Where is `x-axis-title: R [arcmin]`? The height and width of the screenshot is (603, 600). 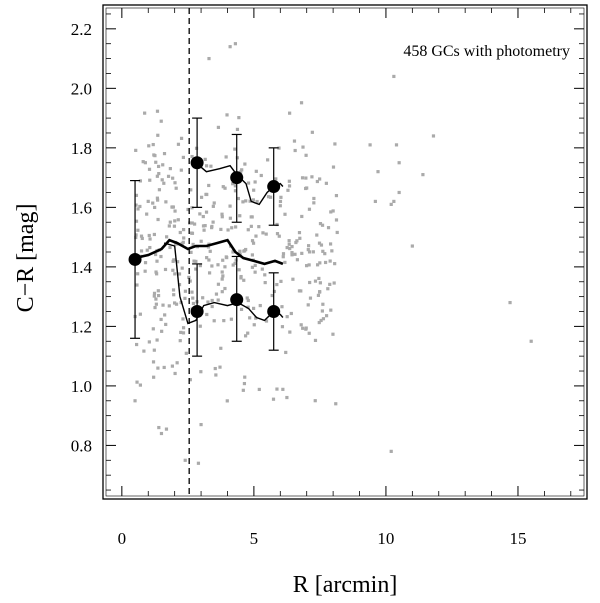
x-axis-title: R [arcmin] is located at coordinates (345, 585).